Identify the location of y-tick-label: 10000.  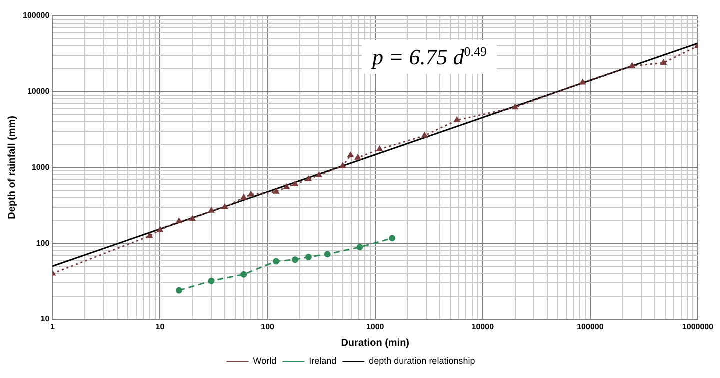
(38, 91).